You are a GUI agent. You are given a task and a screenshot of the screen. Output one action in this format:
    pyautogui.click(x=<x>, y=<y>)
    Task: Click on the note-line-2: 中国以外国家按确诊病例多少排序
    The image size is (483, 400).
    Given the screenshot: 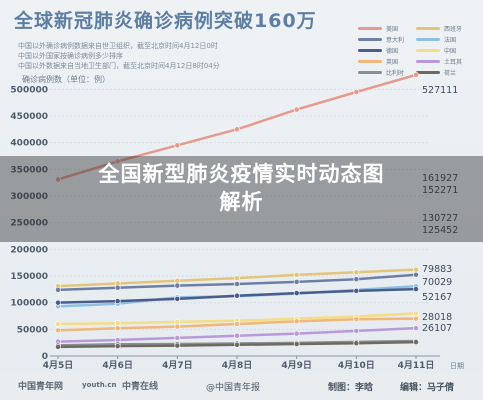 What is the action you would take?
    pyautogui.click(x=70, y=56)
    